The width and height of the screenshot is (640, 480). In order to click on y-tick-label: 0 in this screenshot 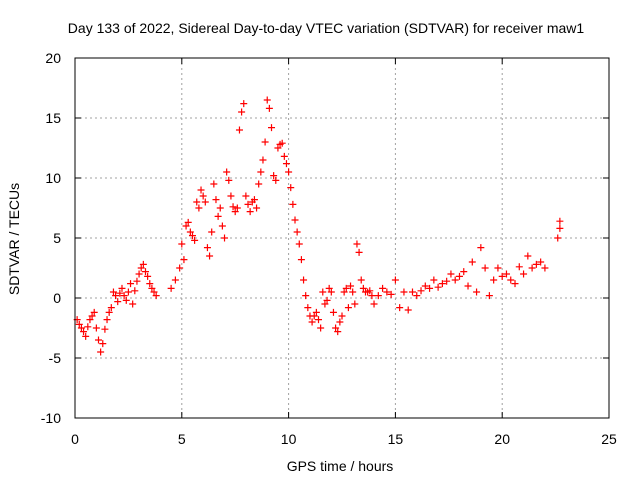, I will do `click(57, 298)`.